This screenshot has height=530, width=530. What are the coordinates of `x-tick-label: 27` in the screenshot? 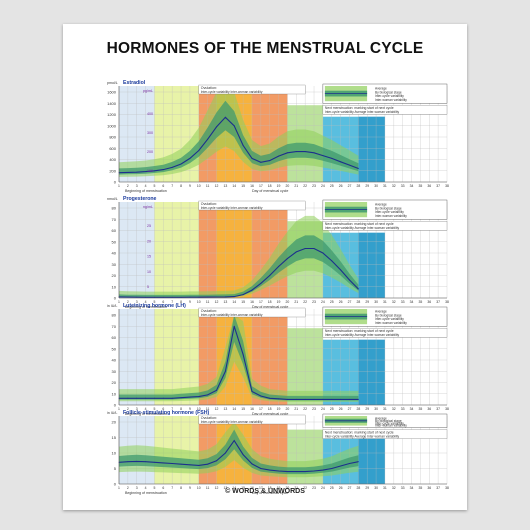 It's located at (350, 186).